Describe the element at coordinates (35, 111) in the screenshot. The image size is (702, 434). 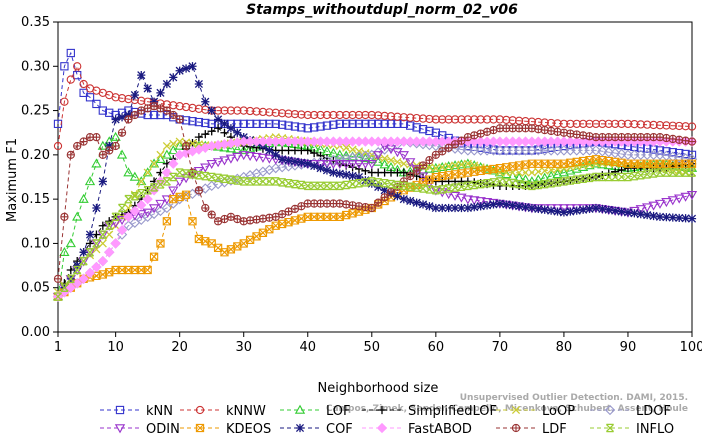
I see `y-tick-label: 0.25` at that location.